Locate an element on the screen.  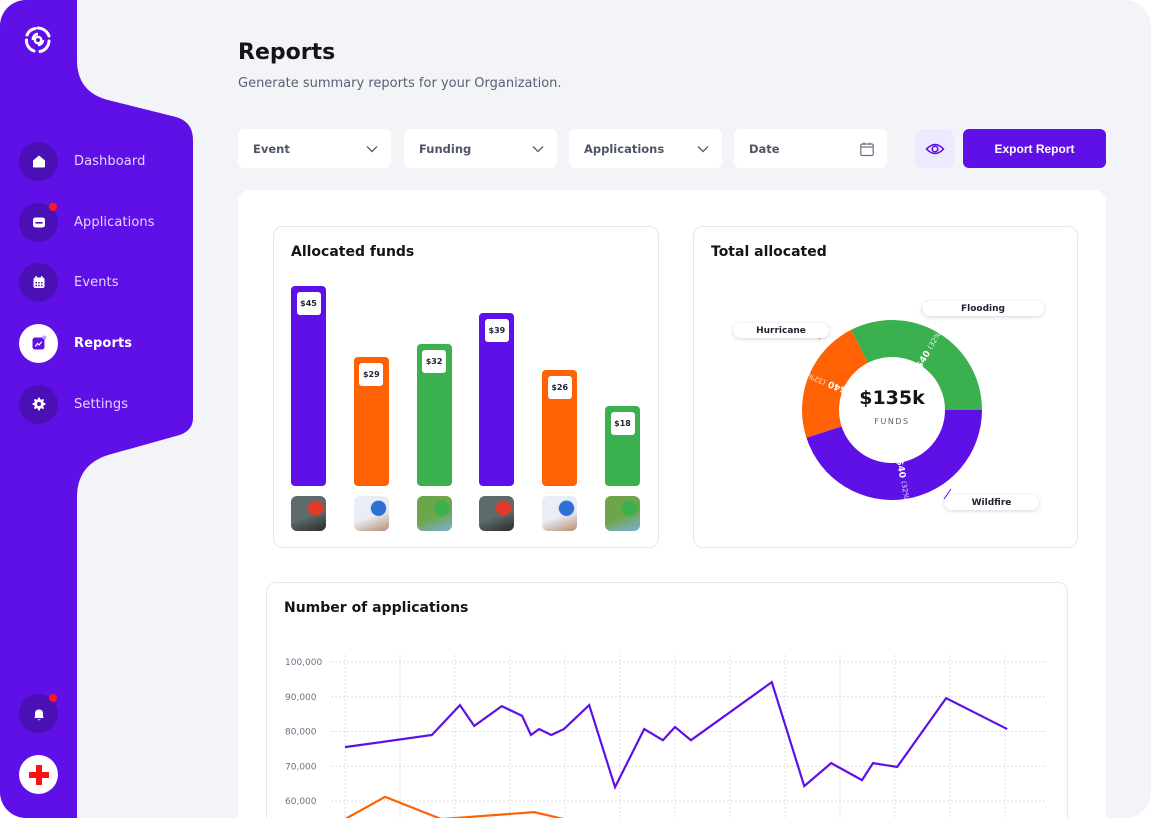
line-series-a is located at coordinates (676, 735).